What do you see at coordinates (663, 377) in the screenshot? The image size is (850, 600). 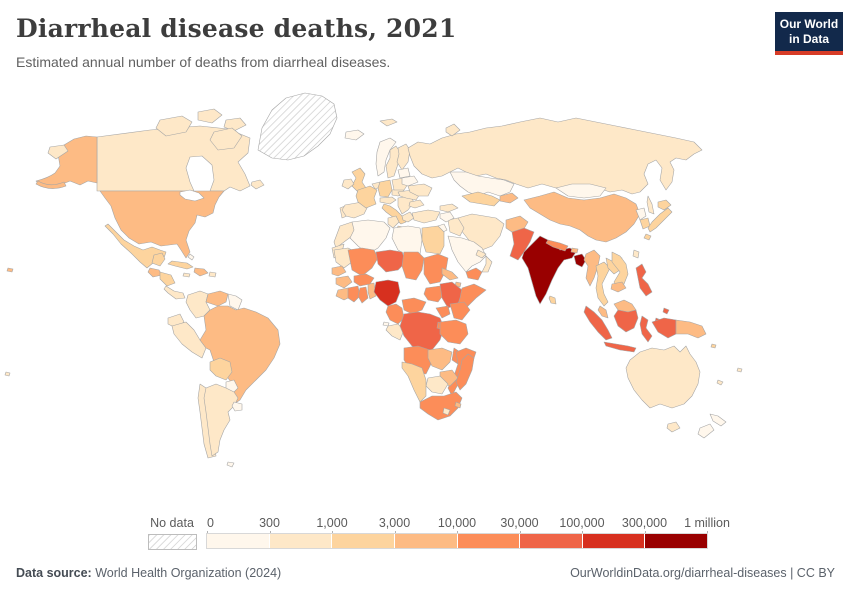 I see `country-australia` at bounding box center [663, 377].